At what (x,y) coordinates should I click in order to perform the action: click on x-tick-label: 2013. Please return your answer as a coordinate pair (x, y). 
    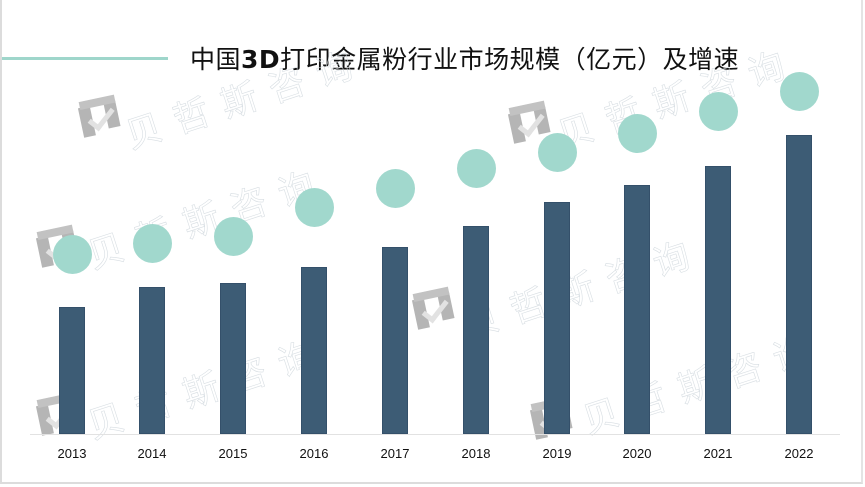
    Looking at the image, I should click on (72, 453).